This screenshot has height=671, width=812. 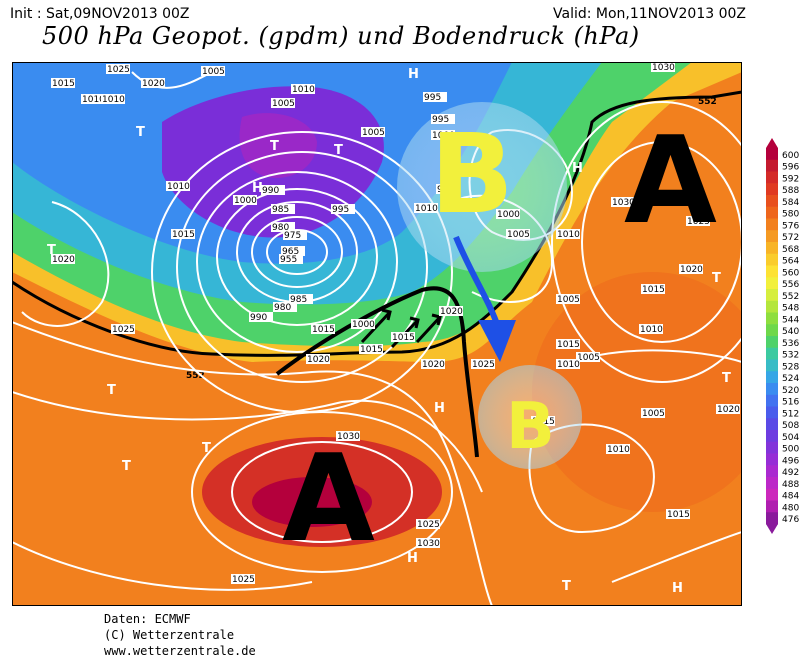 What do you see at coordinates (100, 14) in the screenshot?
I see `init-time: Init : Sat,09NOV2013 00Z` at bounding box center [100, 14].